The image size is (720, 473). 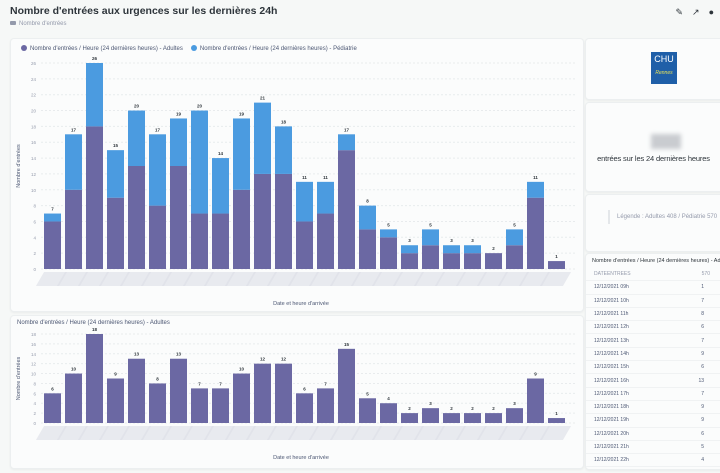 What do you see at coordinates (304, 388) in the screenshot?
I see `data-label: 6` at bounding box center [304, 388].